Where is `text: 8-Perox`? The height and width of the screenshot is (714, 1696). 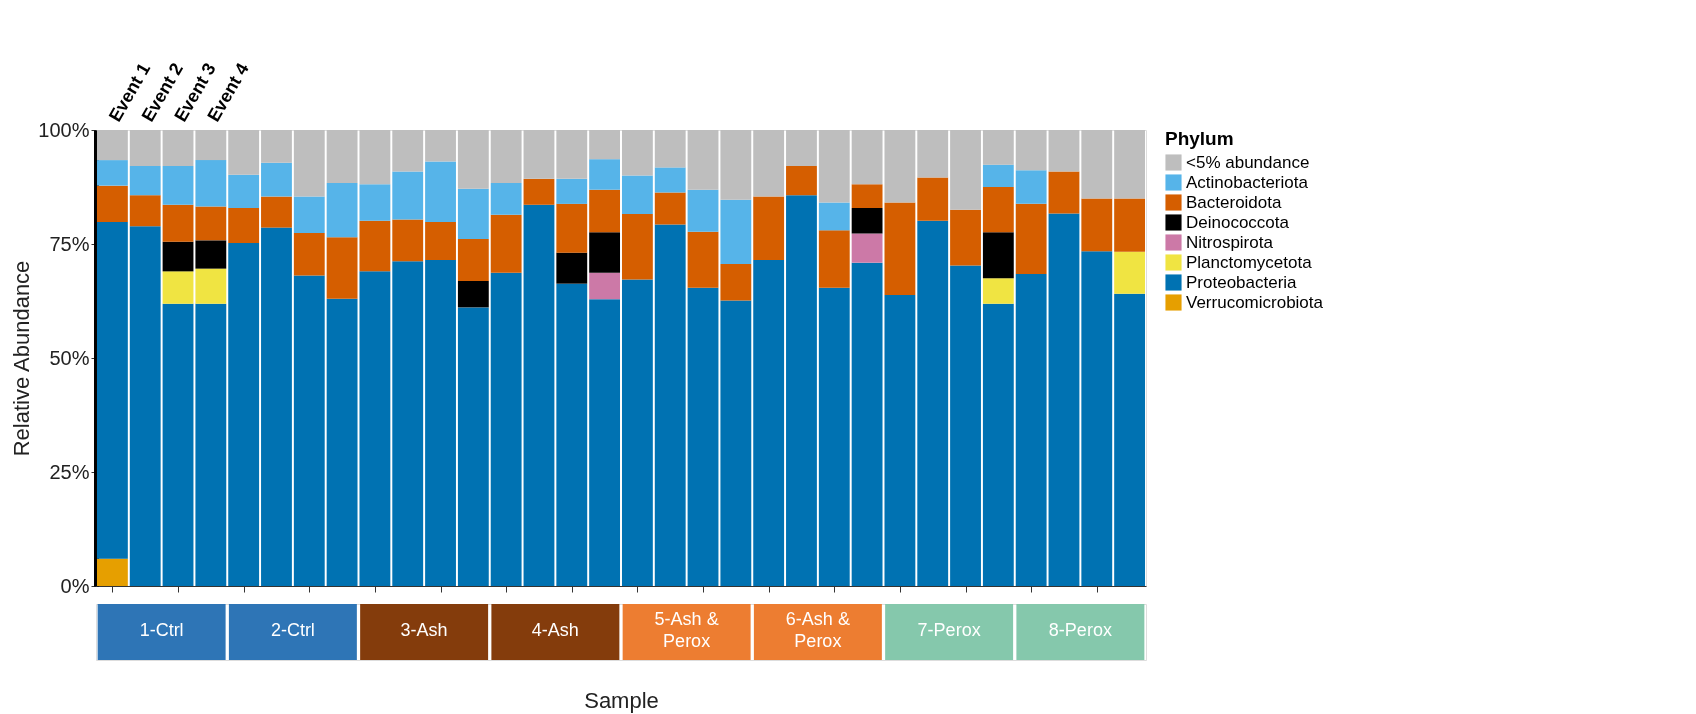
text: 8-Perox is located at coordinates (1080, 630).